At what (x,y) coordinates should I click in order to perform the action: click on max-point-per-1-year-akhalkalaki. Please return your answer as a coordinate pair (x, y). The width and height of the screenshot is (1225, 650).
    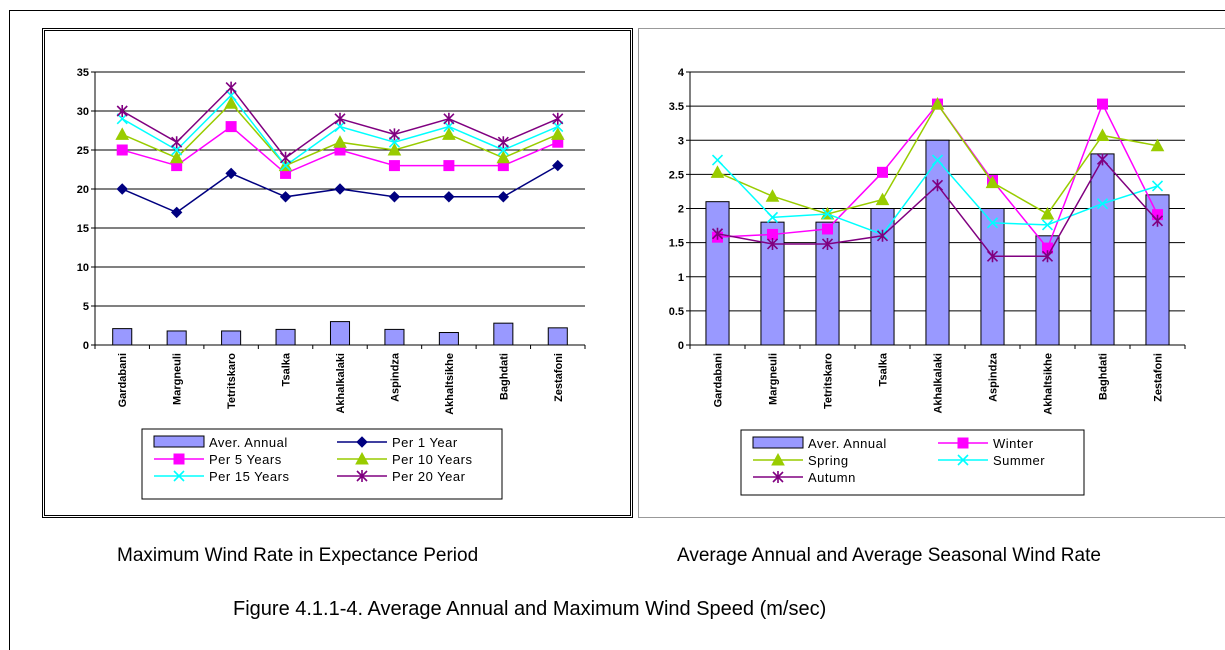
    Looking at the image, I should click on (340, 189).